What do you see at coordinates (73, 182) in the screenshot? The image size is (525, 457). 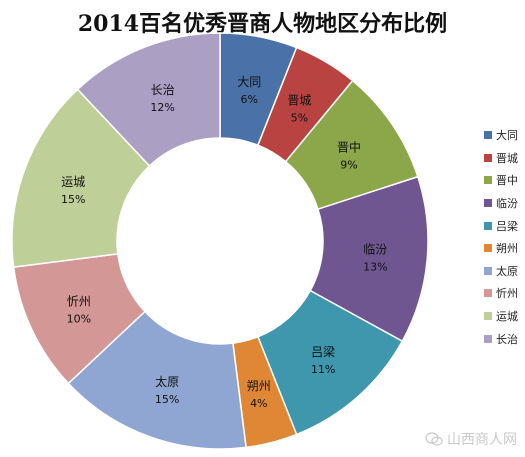 I see `slice-label-8: 运城` at bounding box center [73, 182].